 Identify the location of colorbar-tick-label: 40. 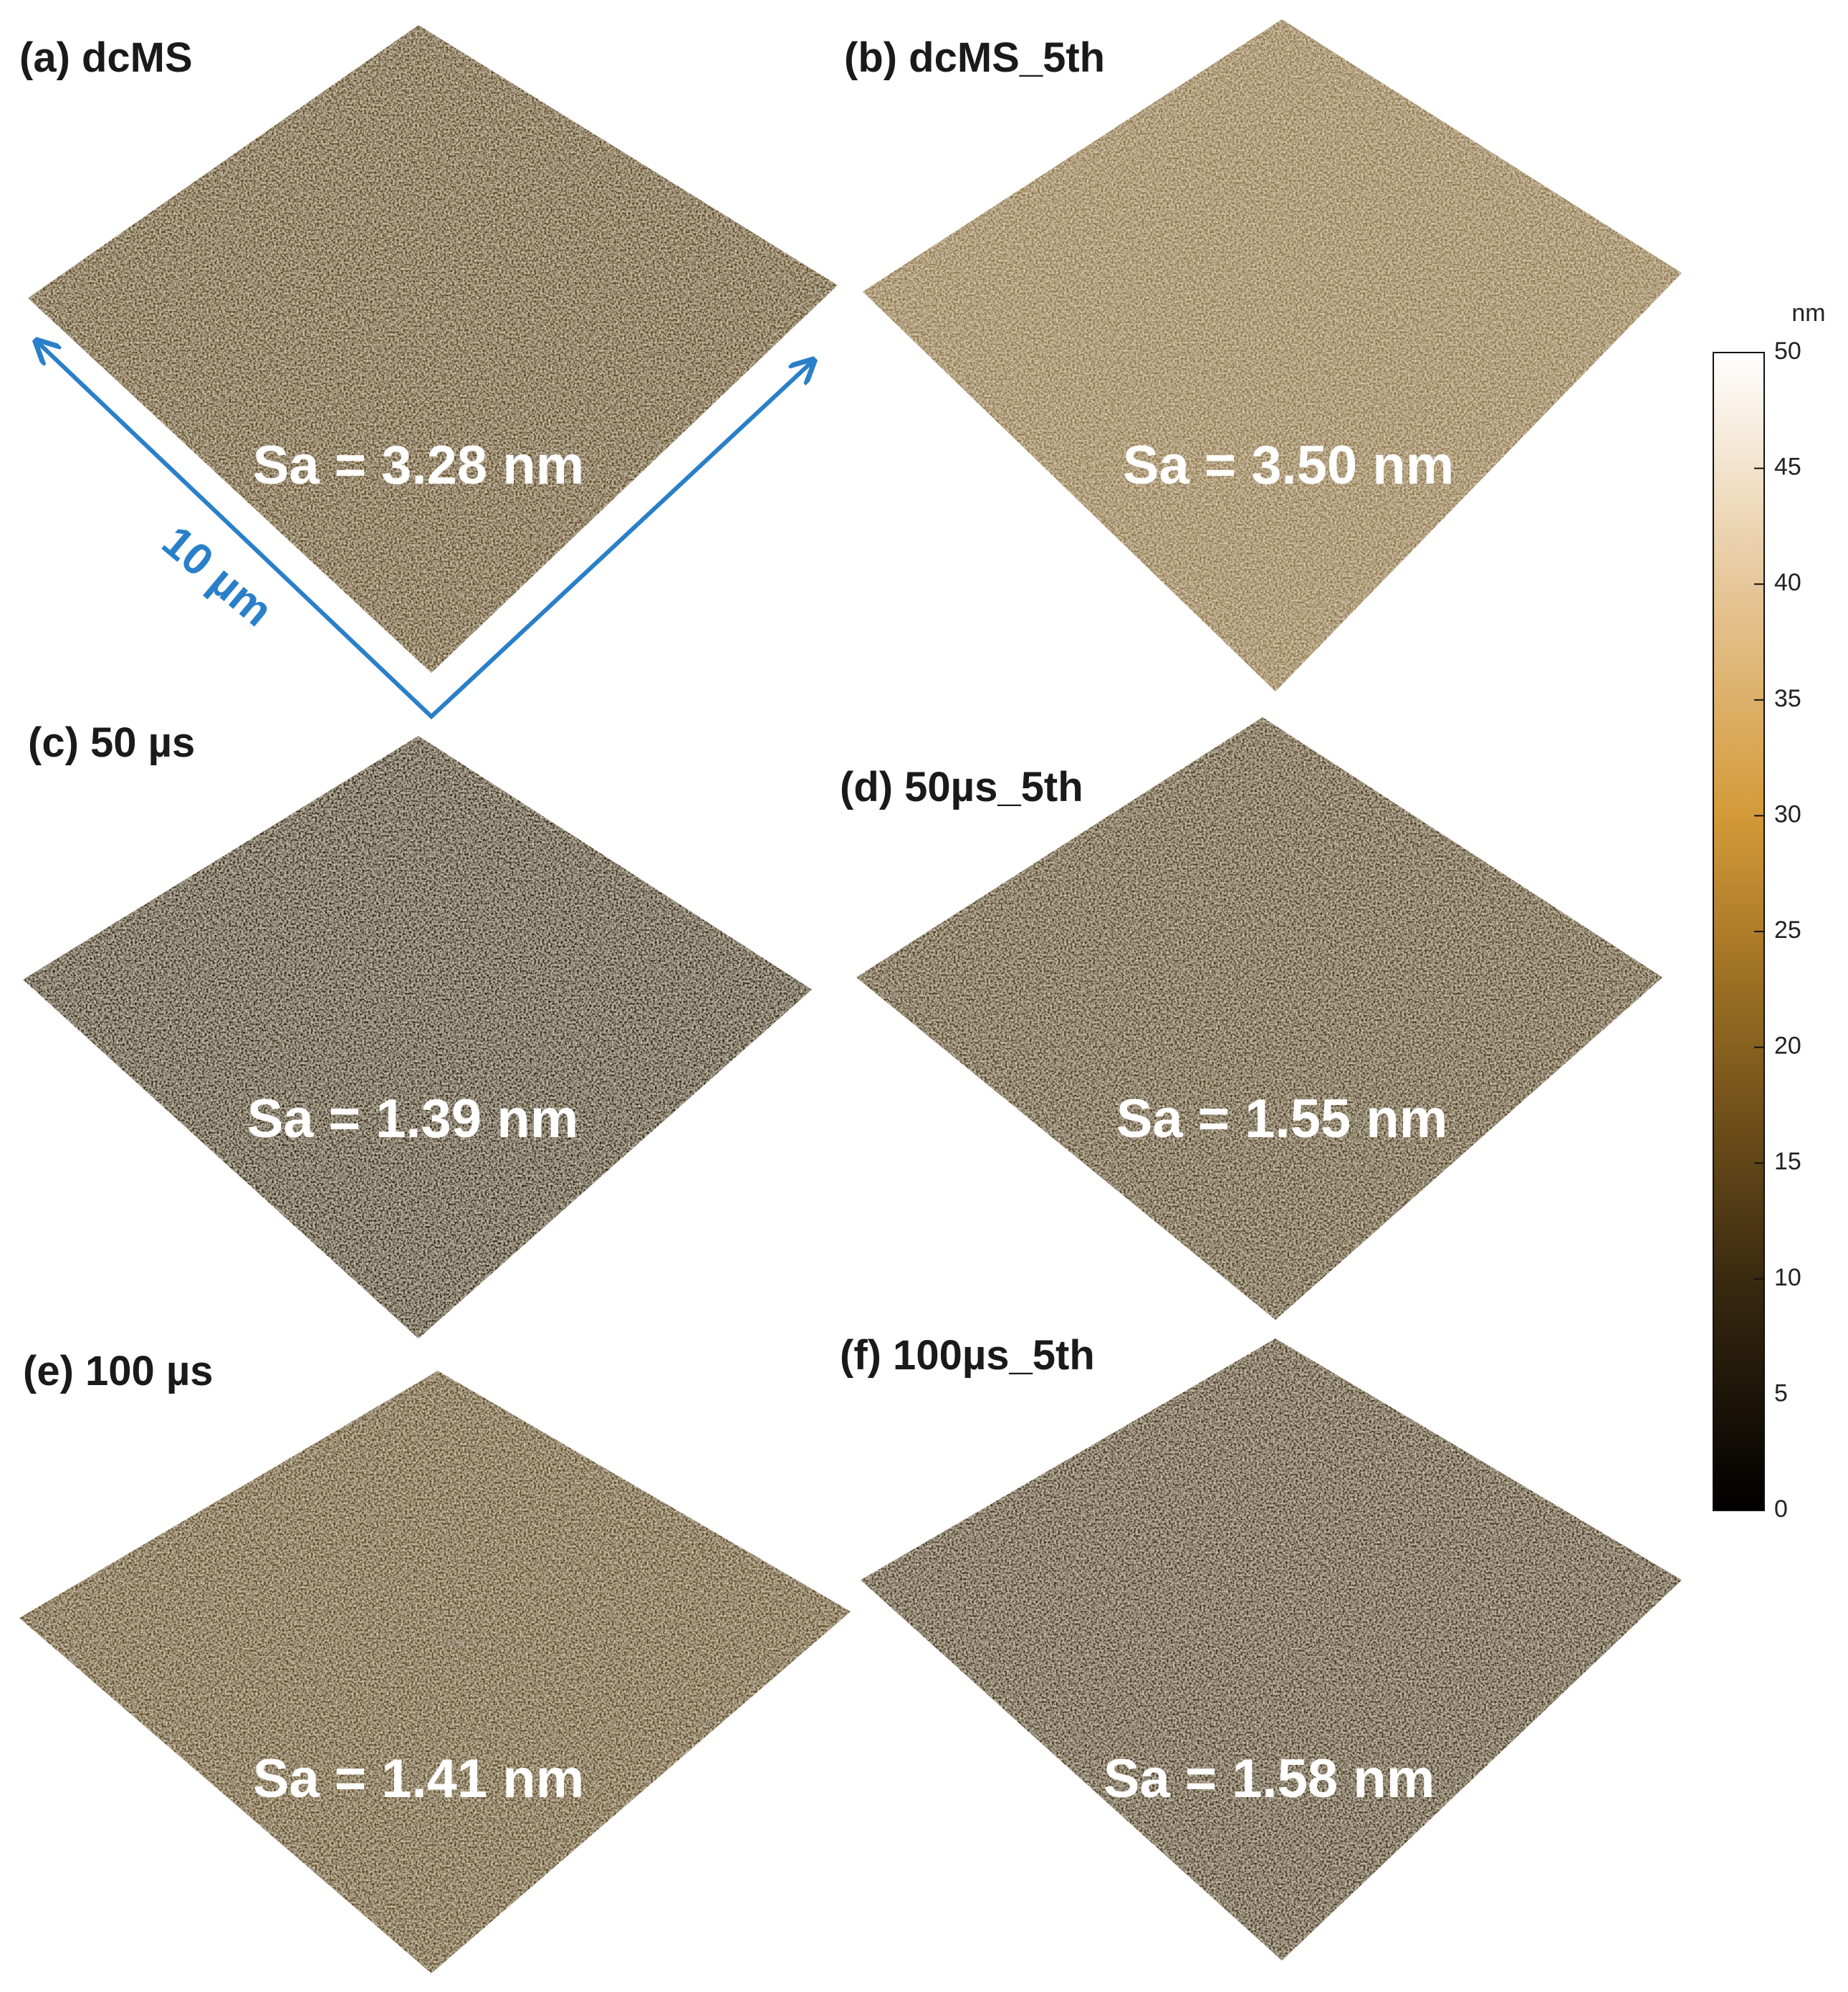
(1788, 582).